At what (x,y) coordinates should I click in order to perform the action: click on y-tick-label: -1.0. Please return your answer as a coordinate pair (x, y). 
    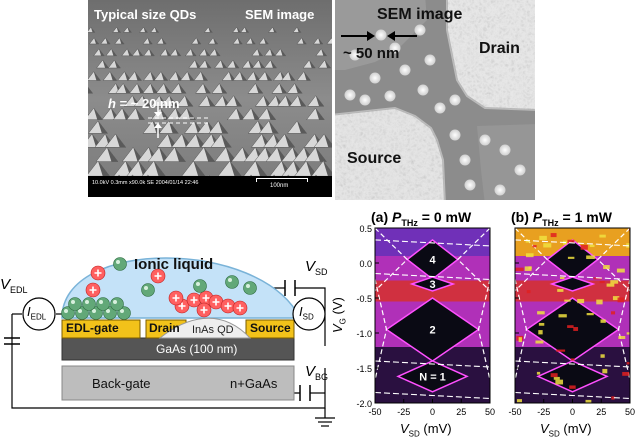
    Looking at the image, I should click on (364, 334).